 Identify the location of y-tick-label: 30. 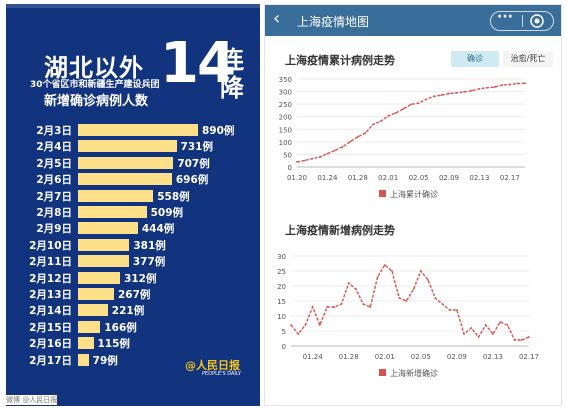
(281, 257).